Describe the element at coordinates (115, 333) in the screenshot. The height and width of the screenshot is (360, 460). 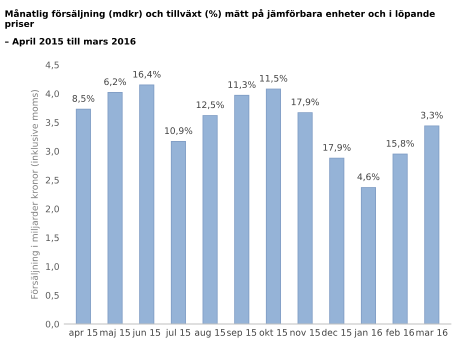
I see `x-tick-label: maj 15` at that location.